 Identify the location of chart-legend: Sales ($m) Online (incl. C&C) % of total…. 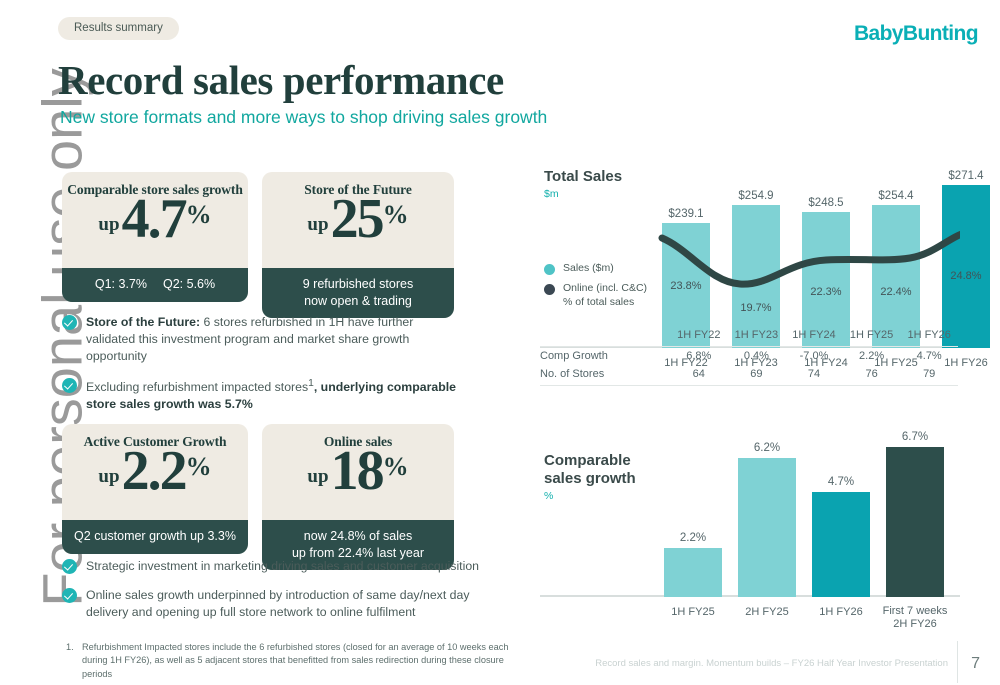
(604, 289).